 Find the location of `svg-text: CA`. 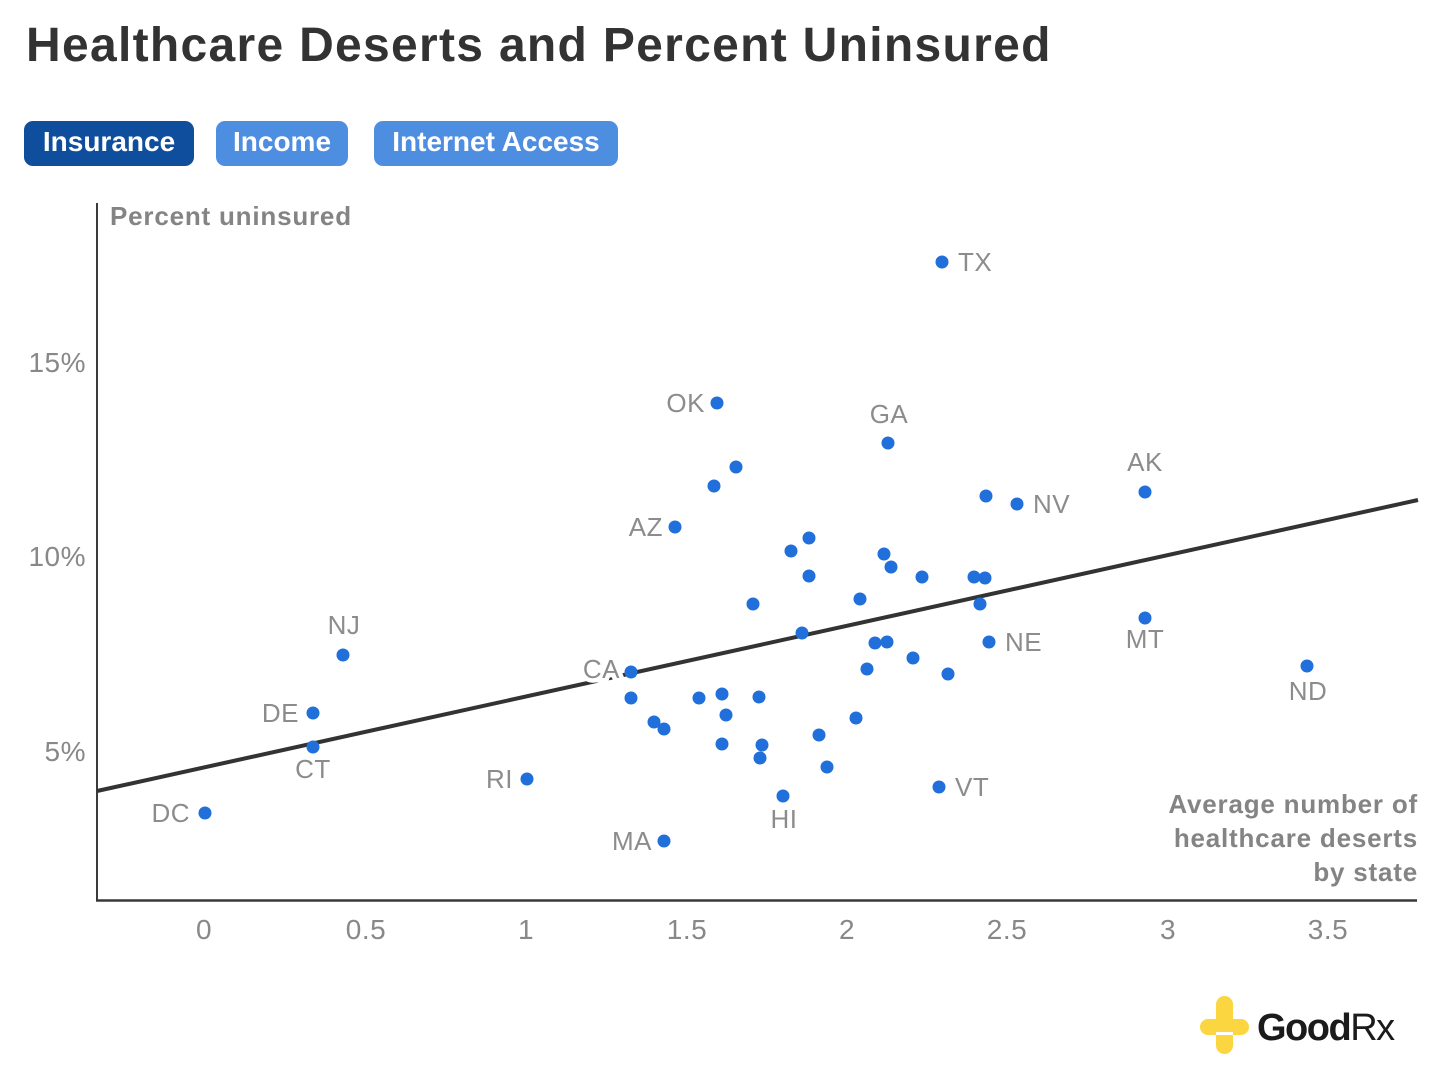

svg-text: CA is located at coordinates (601, 669).